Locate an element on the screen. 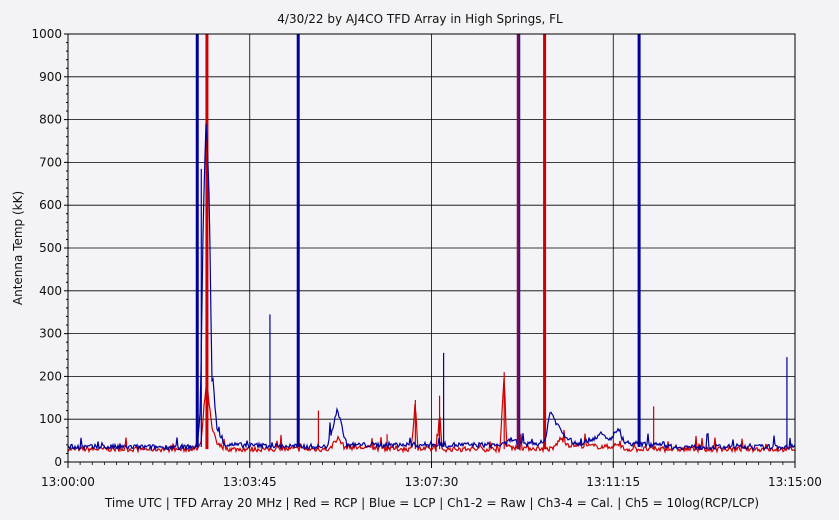 The image size is (839, 520). x-tick-label: 13:15:00 is located at coordinates (795, 482).